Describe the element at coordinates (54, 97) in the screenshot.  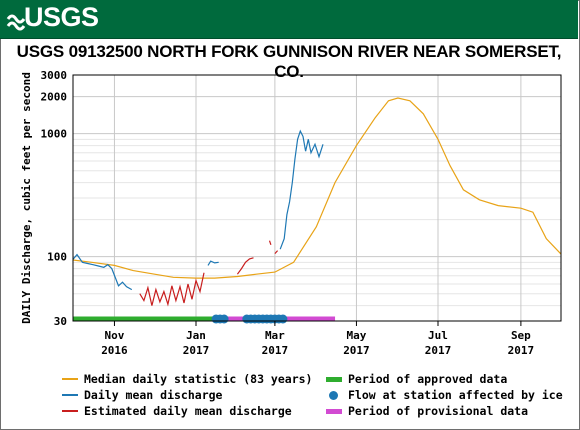
I see `y-tick-label: 2000` at that location.